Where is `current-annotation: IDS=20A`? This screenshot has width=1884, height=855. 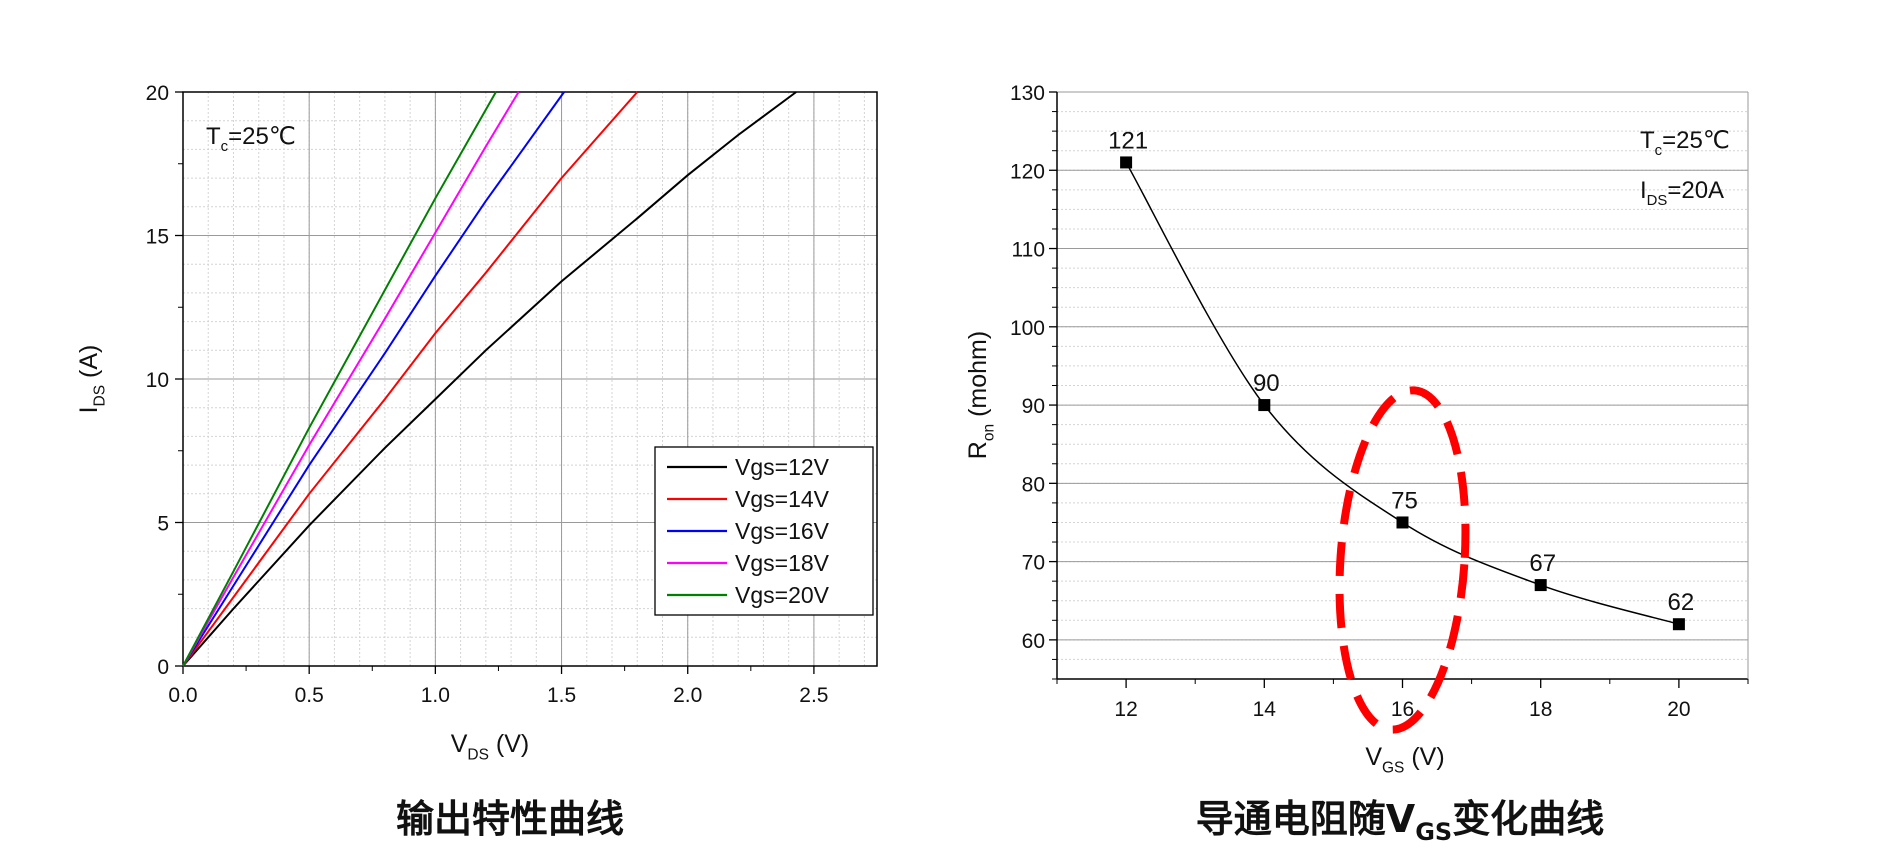
current-annotation: IDS=20A is located at coordinates (1682, 193).